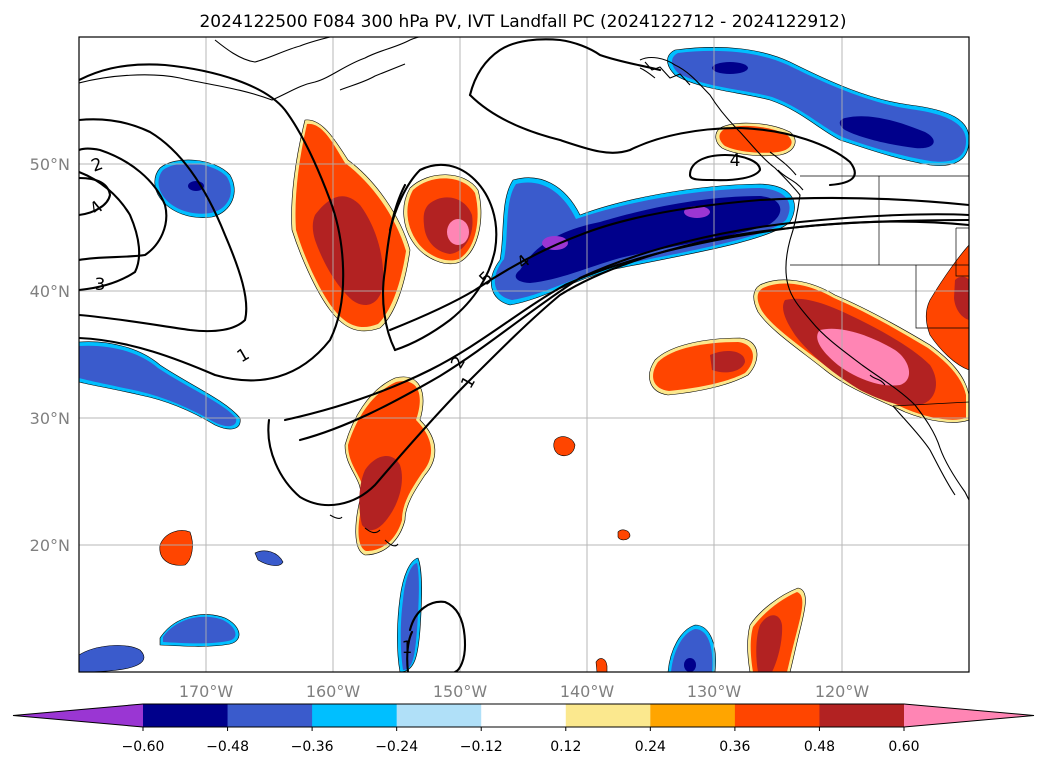 This screenshot has height=765, width=1047. Describe the element at coordinates (555, 243) in the screenshot. I see `negative-jet-band-purple1` at that location.